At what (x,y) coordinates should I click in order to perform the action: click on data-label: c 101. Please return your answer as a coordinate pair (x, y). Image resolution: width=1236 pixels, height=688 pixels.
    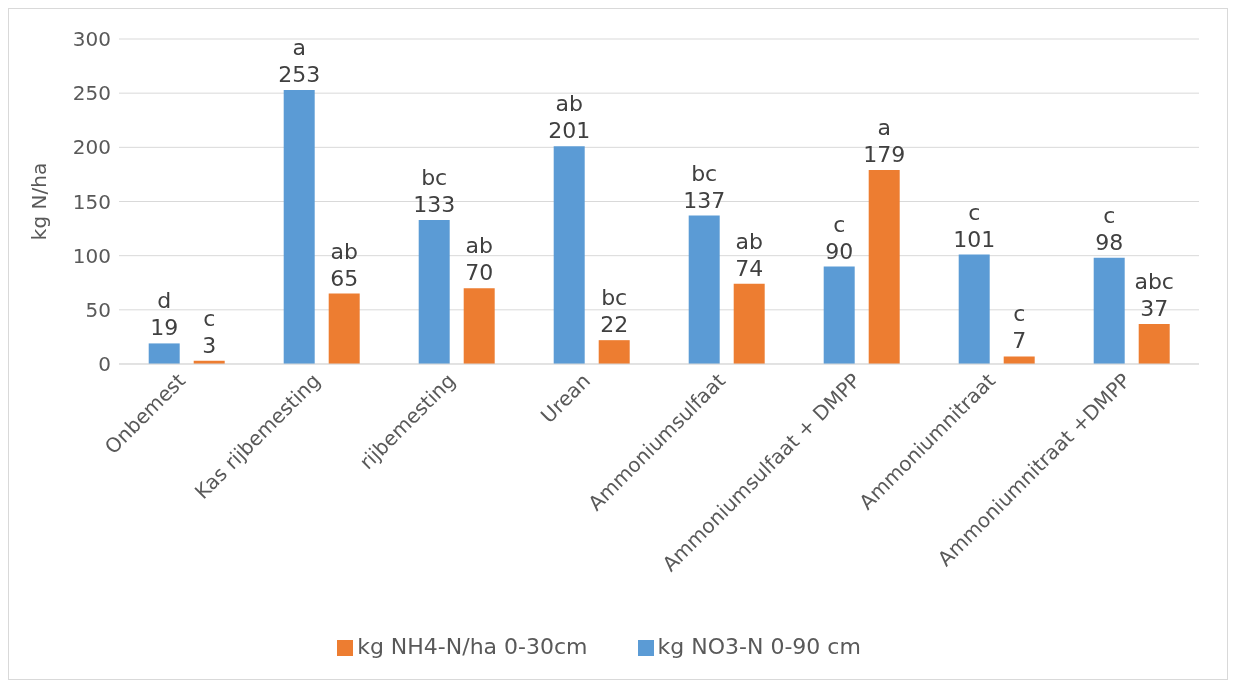
    Looking at the image, I should click on (974, 225).